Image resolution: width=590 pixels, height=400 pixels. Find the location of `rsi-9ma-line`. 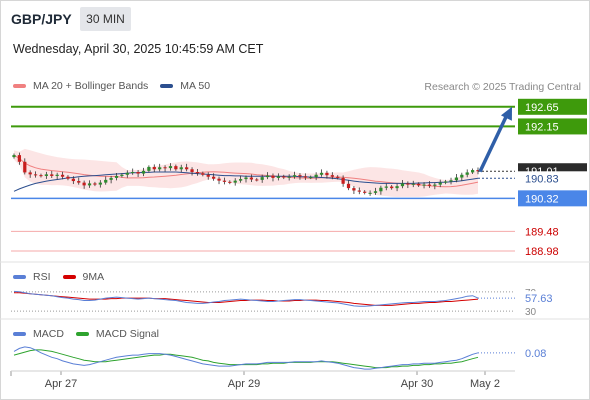

rsi-9ma-line is located at coordinates (246, 299).